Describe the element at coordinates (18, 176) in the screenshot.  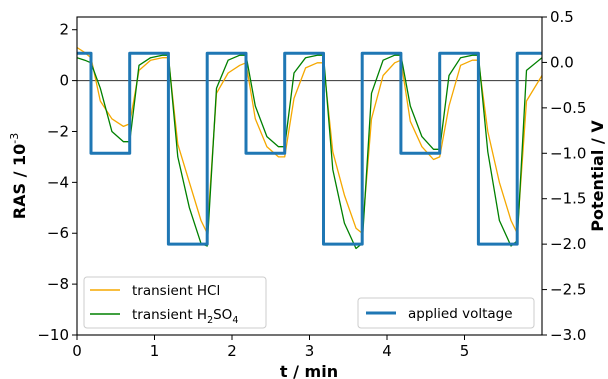
I see `y-left-axis-label: RAS / 10-3` at that location.